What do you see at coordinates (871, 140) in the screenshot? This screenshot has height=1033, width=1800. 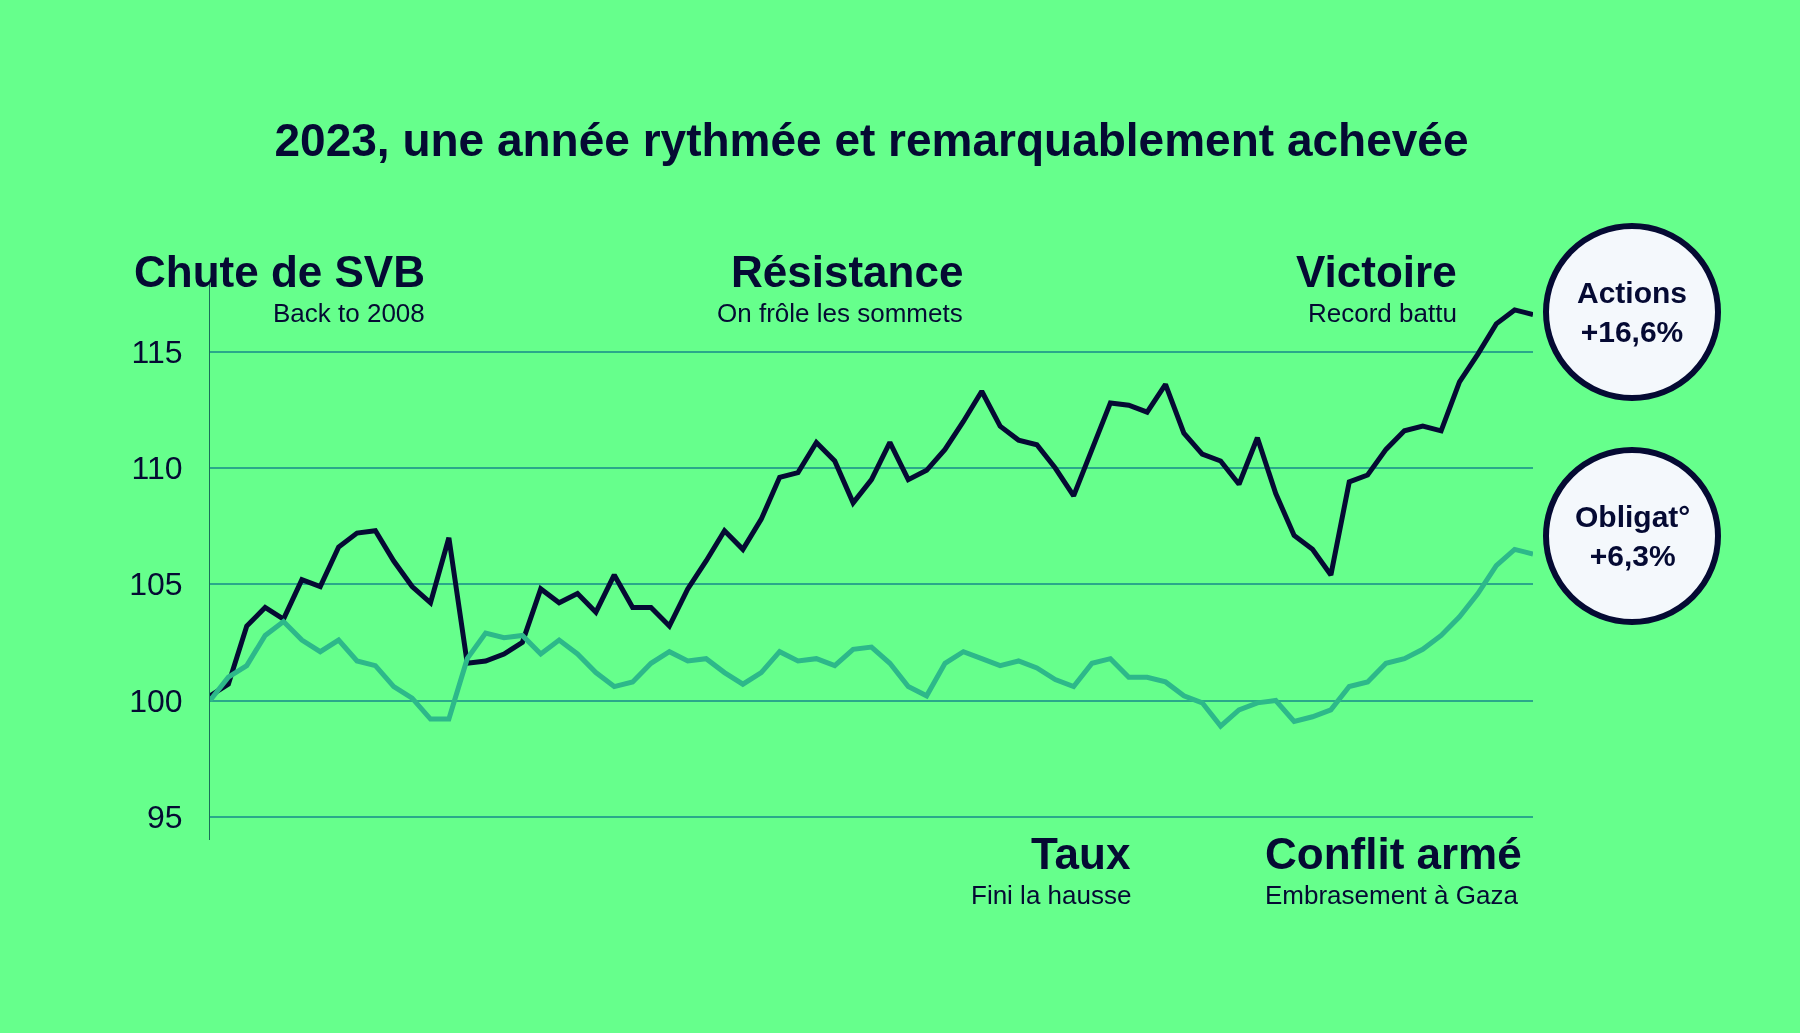 I see `chart-title: 2023, une année rythmée et remarquablement achevée` at bounding box center [871, 140].